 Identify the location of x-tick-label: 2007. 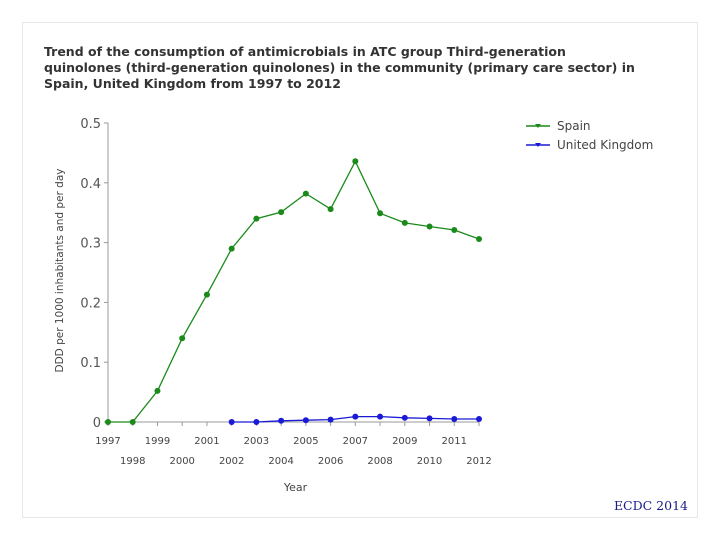
(355, 441).